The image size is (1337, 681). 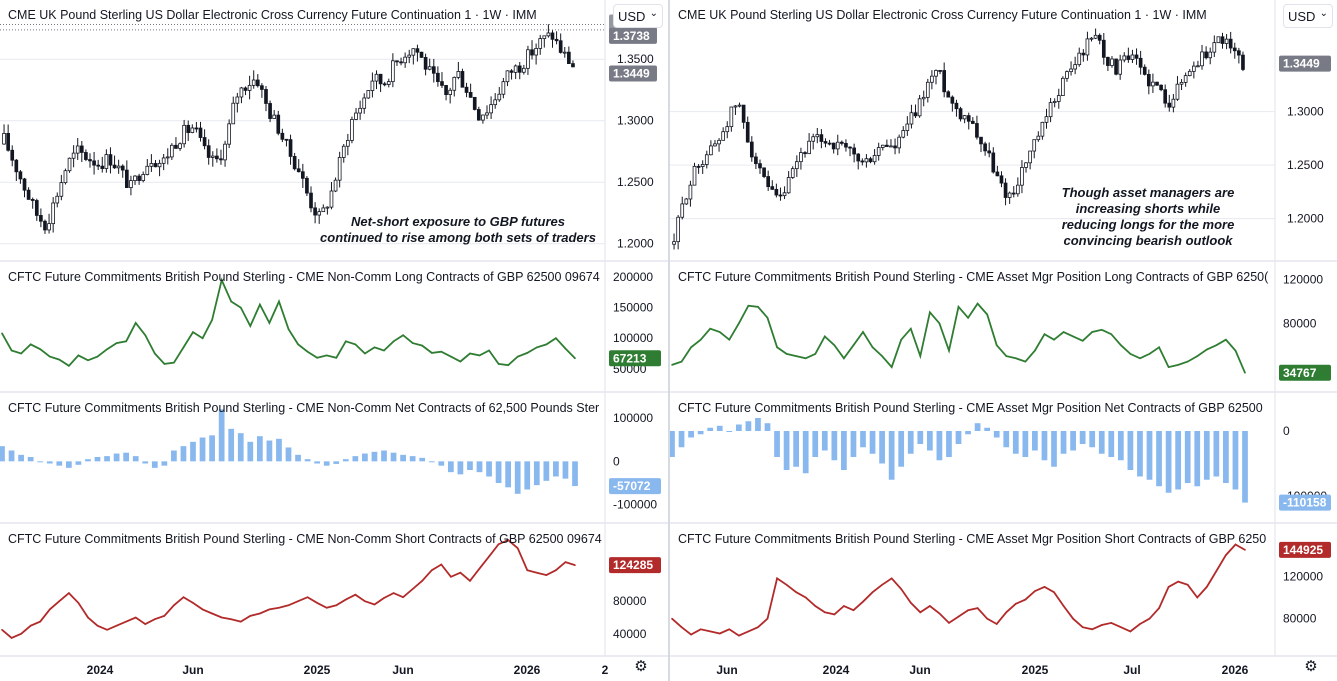 I want to click on panel-divider, so click(x=669, y=340).